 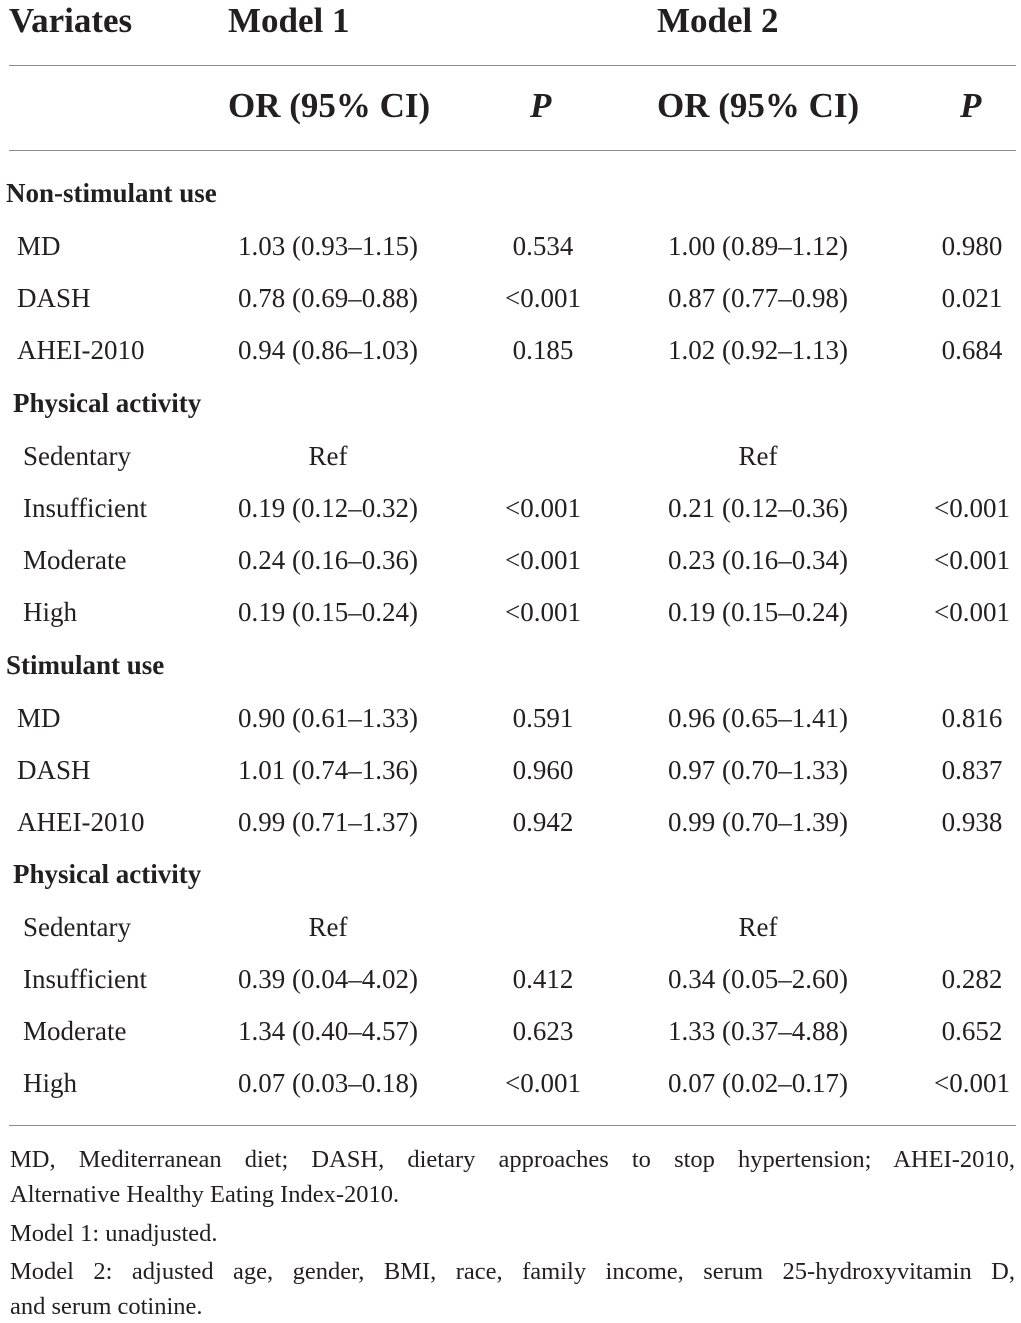 What do you see at coordinates (758, 718) in the screenshot?
I see `or-model2: 0.96 (0.65–1.41)` at bounding box center [758, 718].